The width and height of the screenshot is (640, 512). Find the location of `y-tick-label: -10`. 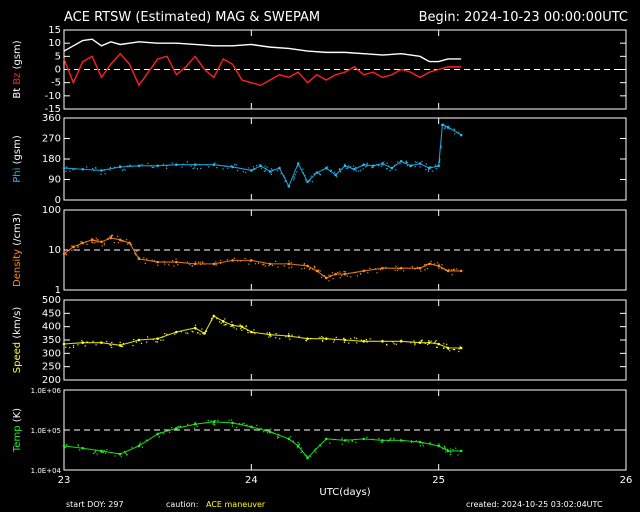

y-tick-label: -10 is located at coordinates (53, 96).